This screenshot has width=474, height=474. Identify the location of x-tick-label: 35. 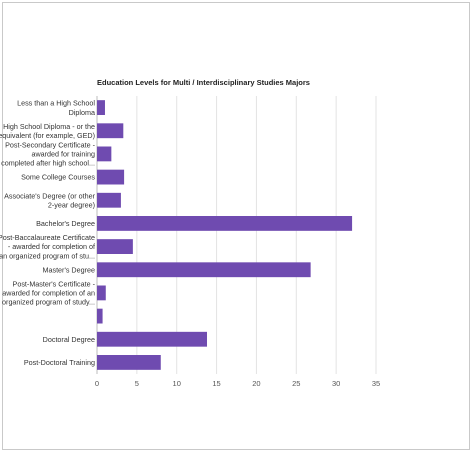
(376, 383).